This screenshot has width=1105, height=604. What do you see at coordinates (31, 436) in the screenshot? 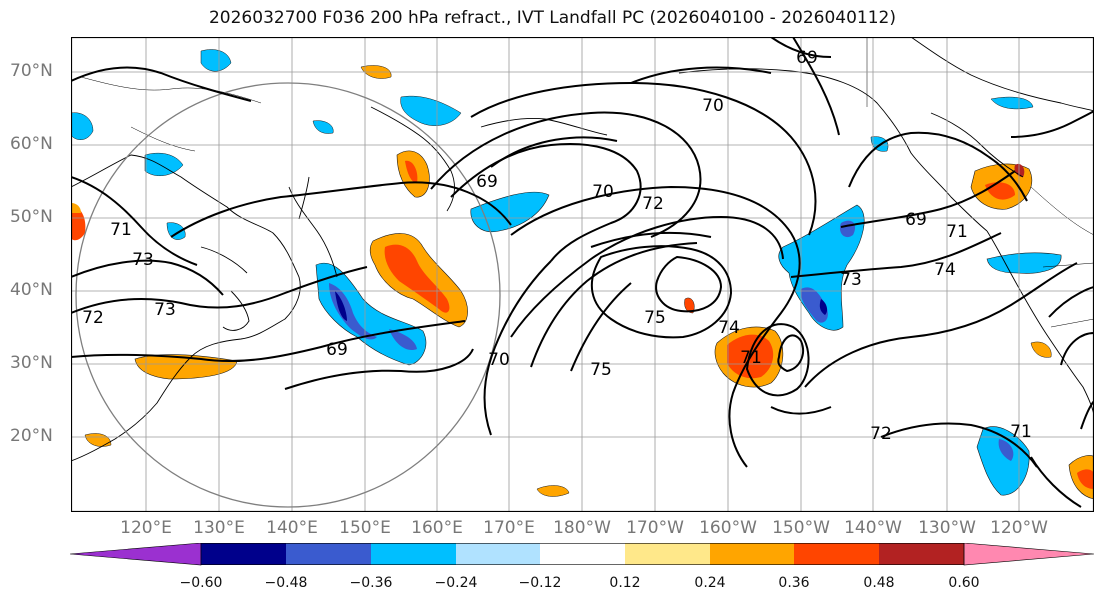
I see `lat-label-20n: 20°N` at bounding box center [31, 436].